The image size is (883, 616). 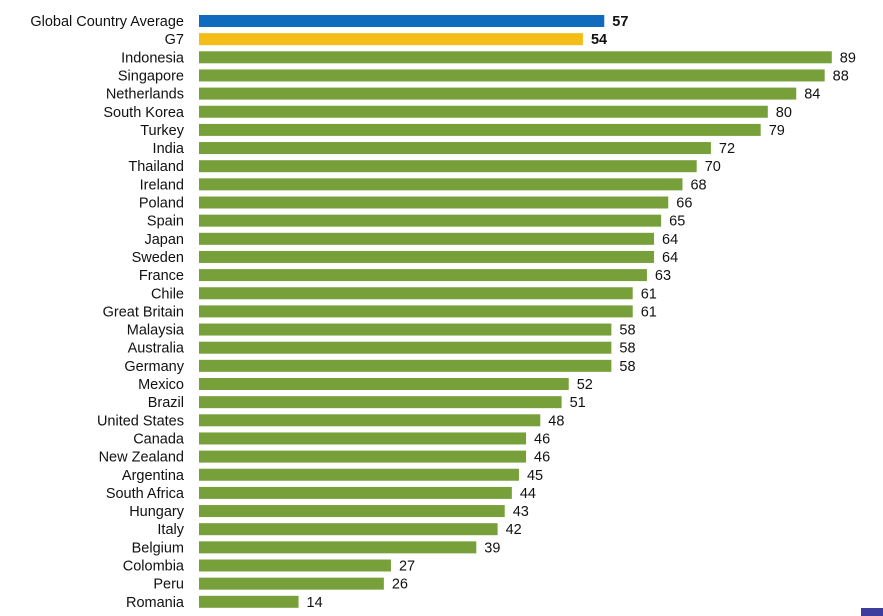 I want to click on category-label-brazil: Brazil, so click(x=166, y=403).